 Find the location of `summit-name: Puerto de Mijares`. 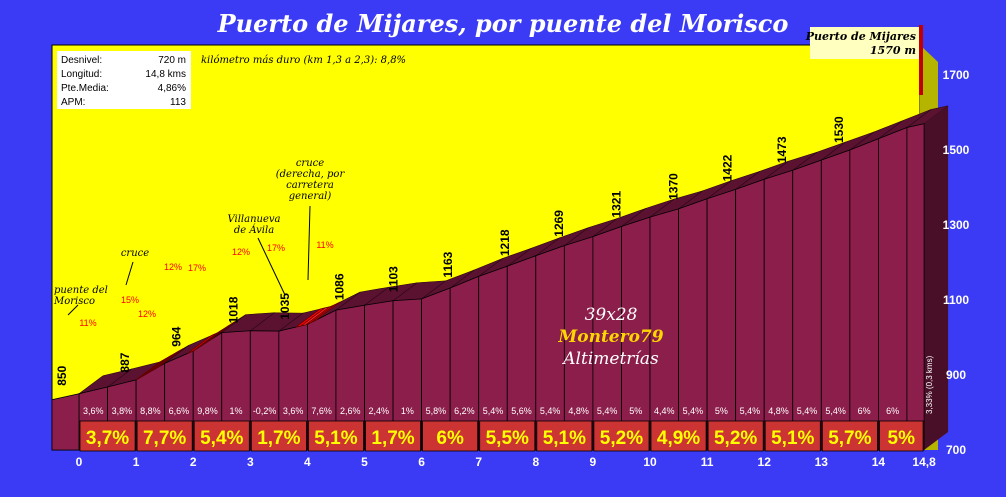

summit-name: Puerto de Mijares is located at coordinates (860, 36).